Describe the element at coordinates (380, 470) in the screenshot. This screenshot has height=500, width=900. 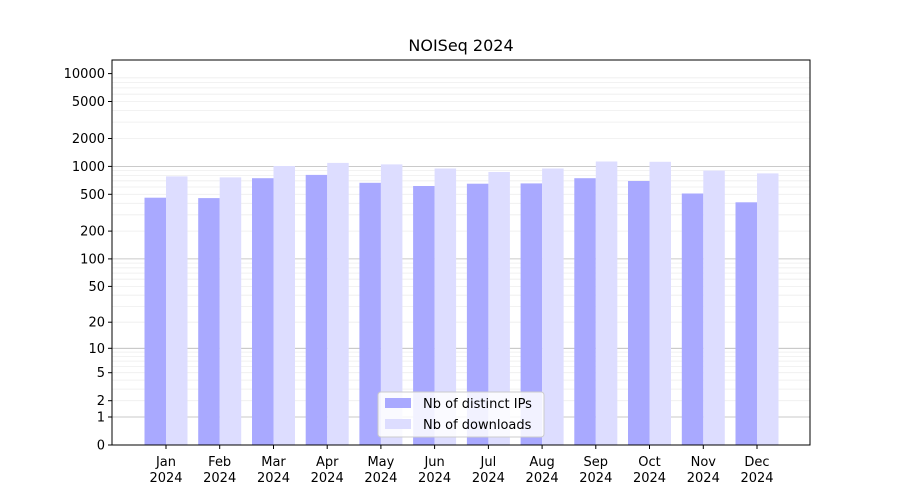
I see `x-tick-label: May 2024` at that location.